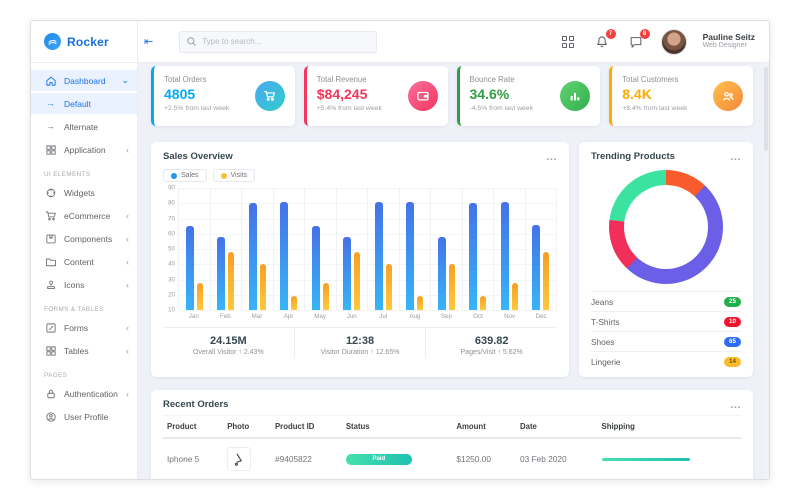 Image resolution: width=800 pixels, height=500 pixels. Describe the element at coordinates (360, 341) in the screenshot. I see `summary-value: 12:38` at that location.